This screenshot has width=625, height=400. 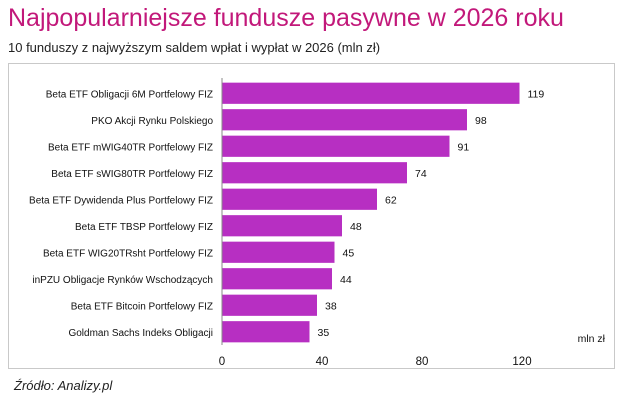 What do you see at coordinates (521, 362) in the screenshot?
I see `x-tick-label: 120` at bounding box center [521, 362].